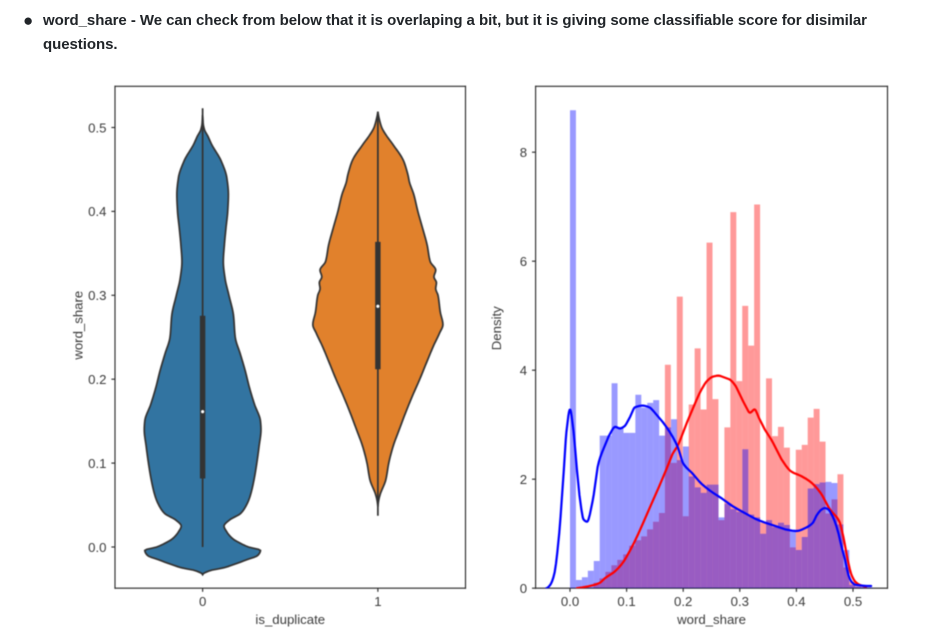  Describe the element at coordinates (523, 152) in the screenshot. I see `svg-text: 8` at that location.